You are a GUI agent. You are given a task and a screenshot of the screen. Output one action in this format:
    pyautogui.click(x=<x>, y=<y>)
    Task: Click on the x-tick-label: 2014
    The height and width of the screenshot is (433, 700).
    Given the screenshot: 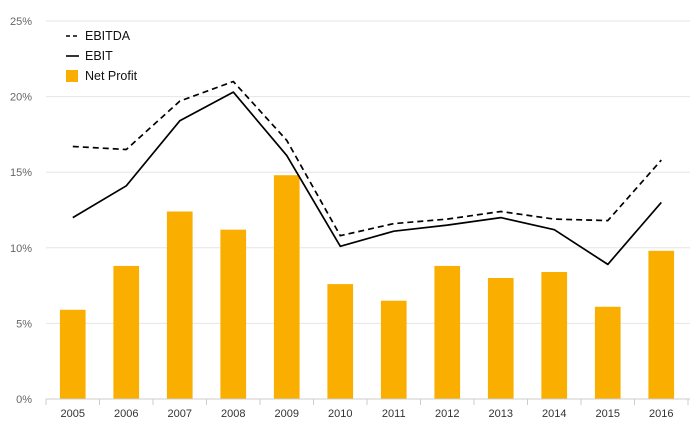 What is the action you would take?
    pyautogui.click(x=554, y=414)
    